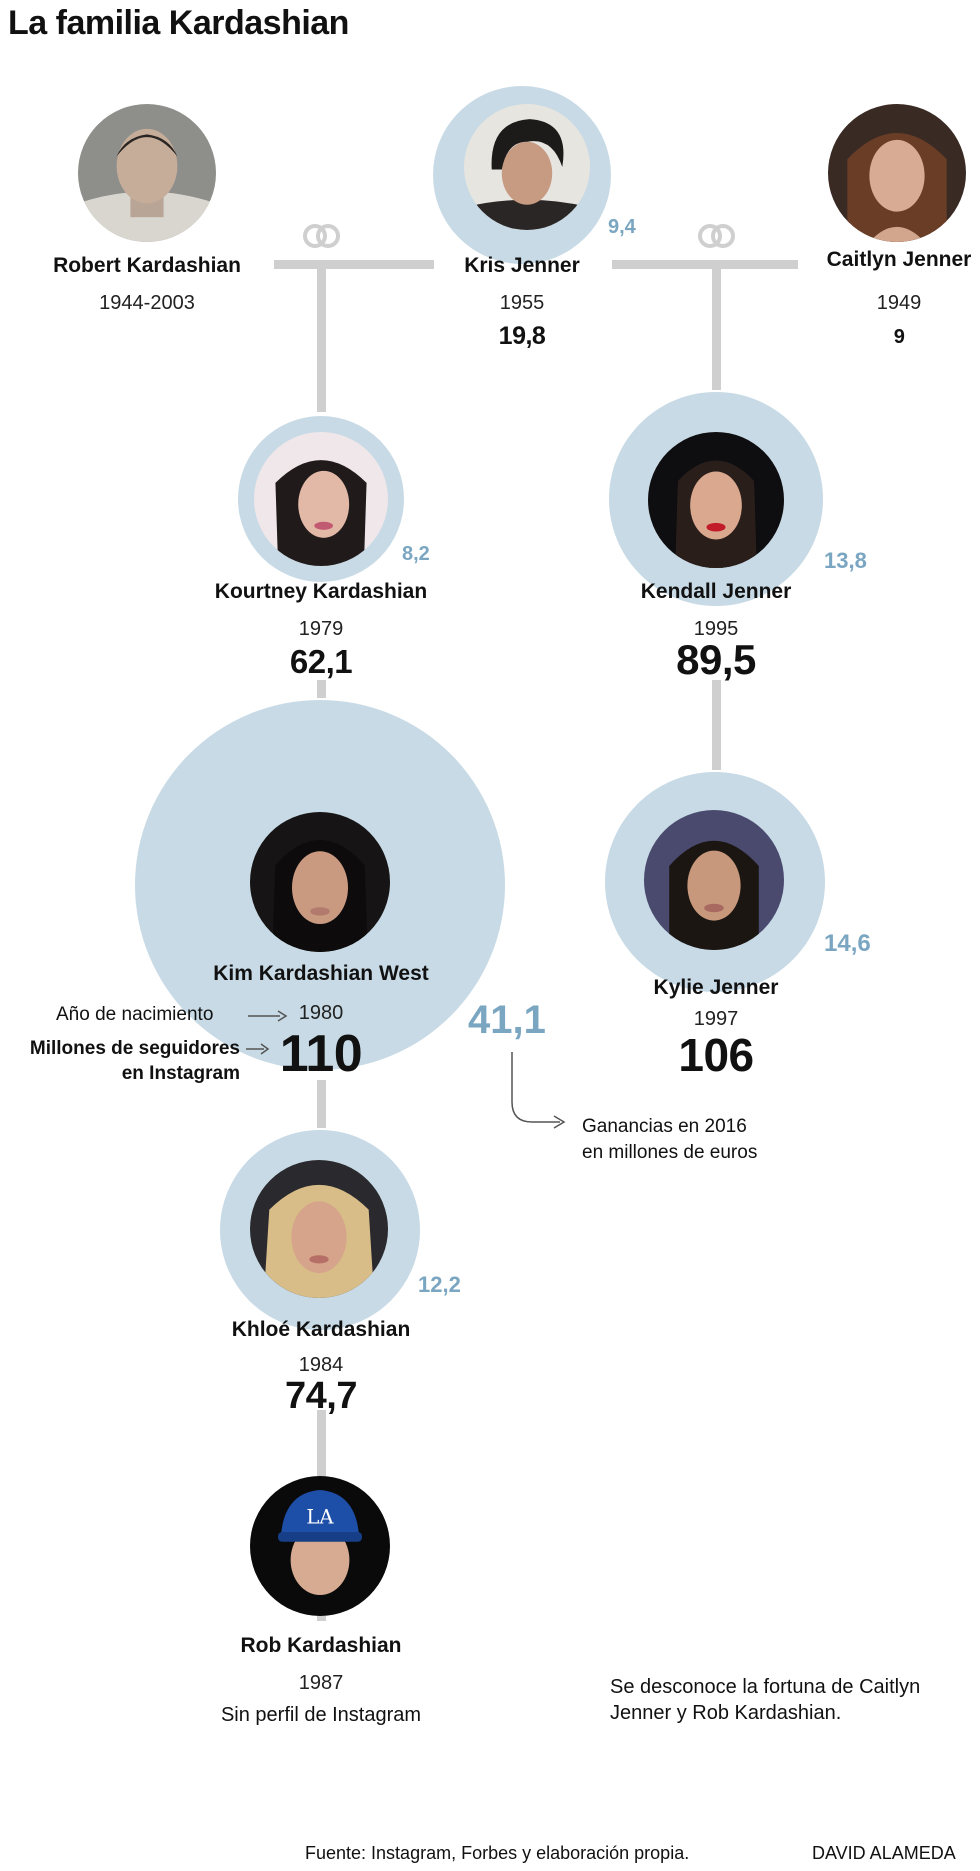 The width and height of the screenshot is (980, 1871). What do you see at coordinates (180, 1073) in the screenshot?
I see `legend-followers-line2: en Instagram` at bounding box center [180, 1073].